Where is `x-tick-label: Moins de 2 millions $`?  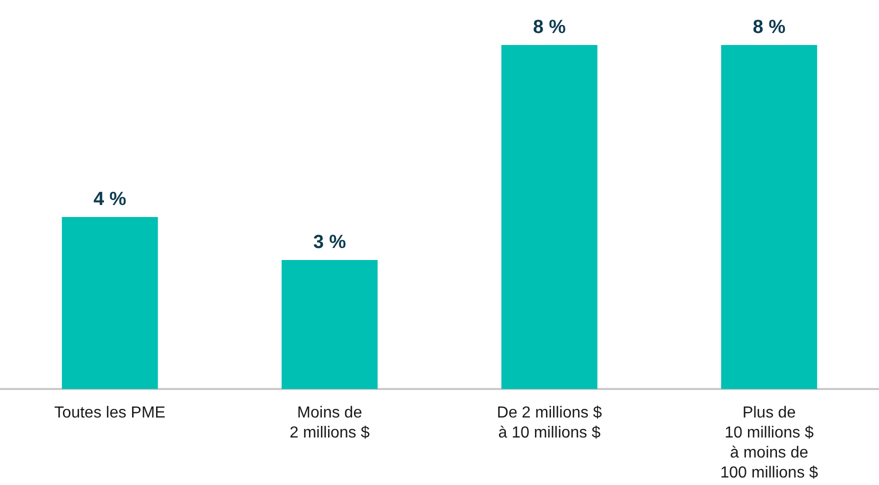 x-tick-label: Moins de 2 millions $ is located at coordinates (330, 423).